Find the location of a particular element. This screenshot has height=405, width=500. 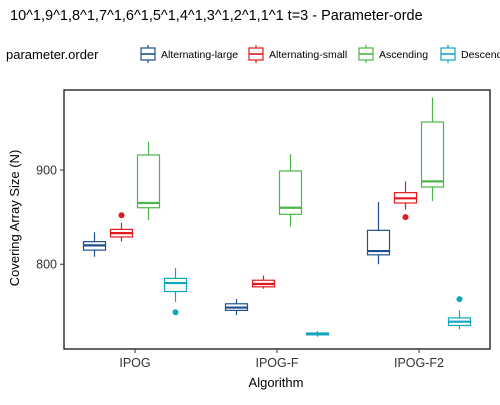

x-tick-label: IPOG-F is located at coordinates (276, 363).